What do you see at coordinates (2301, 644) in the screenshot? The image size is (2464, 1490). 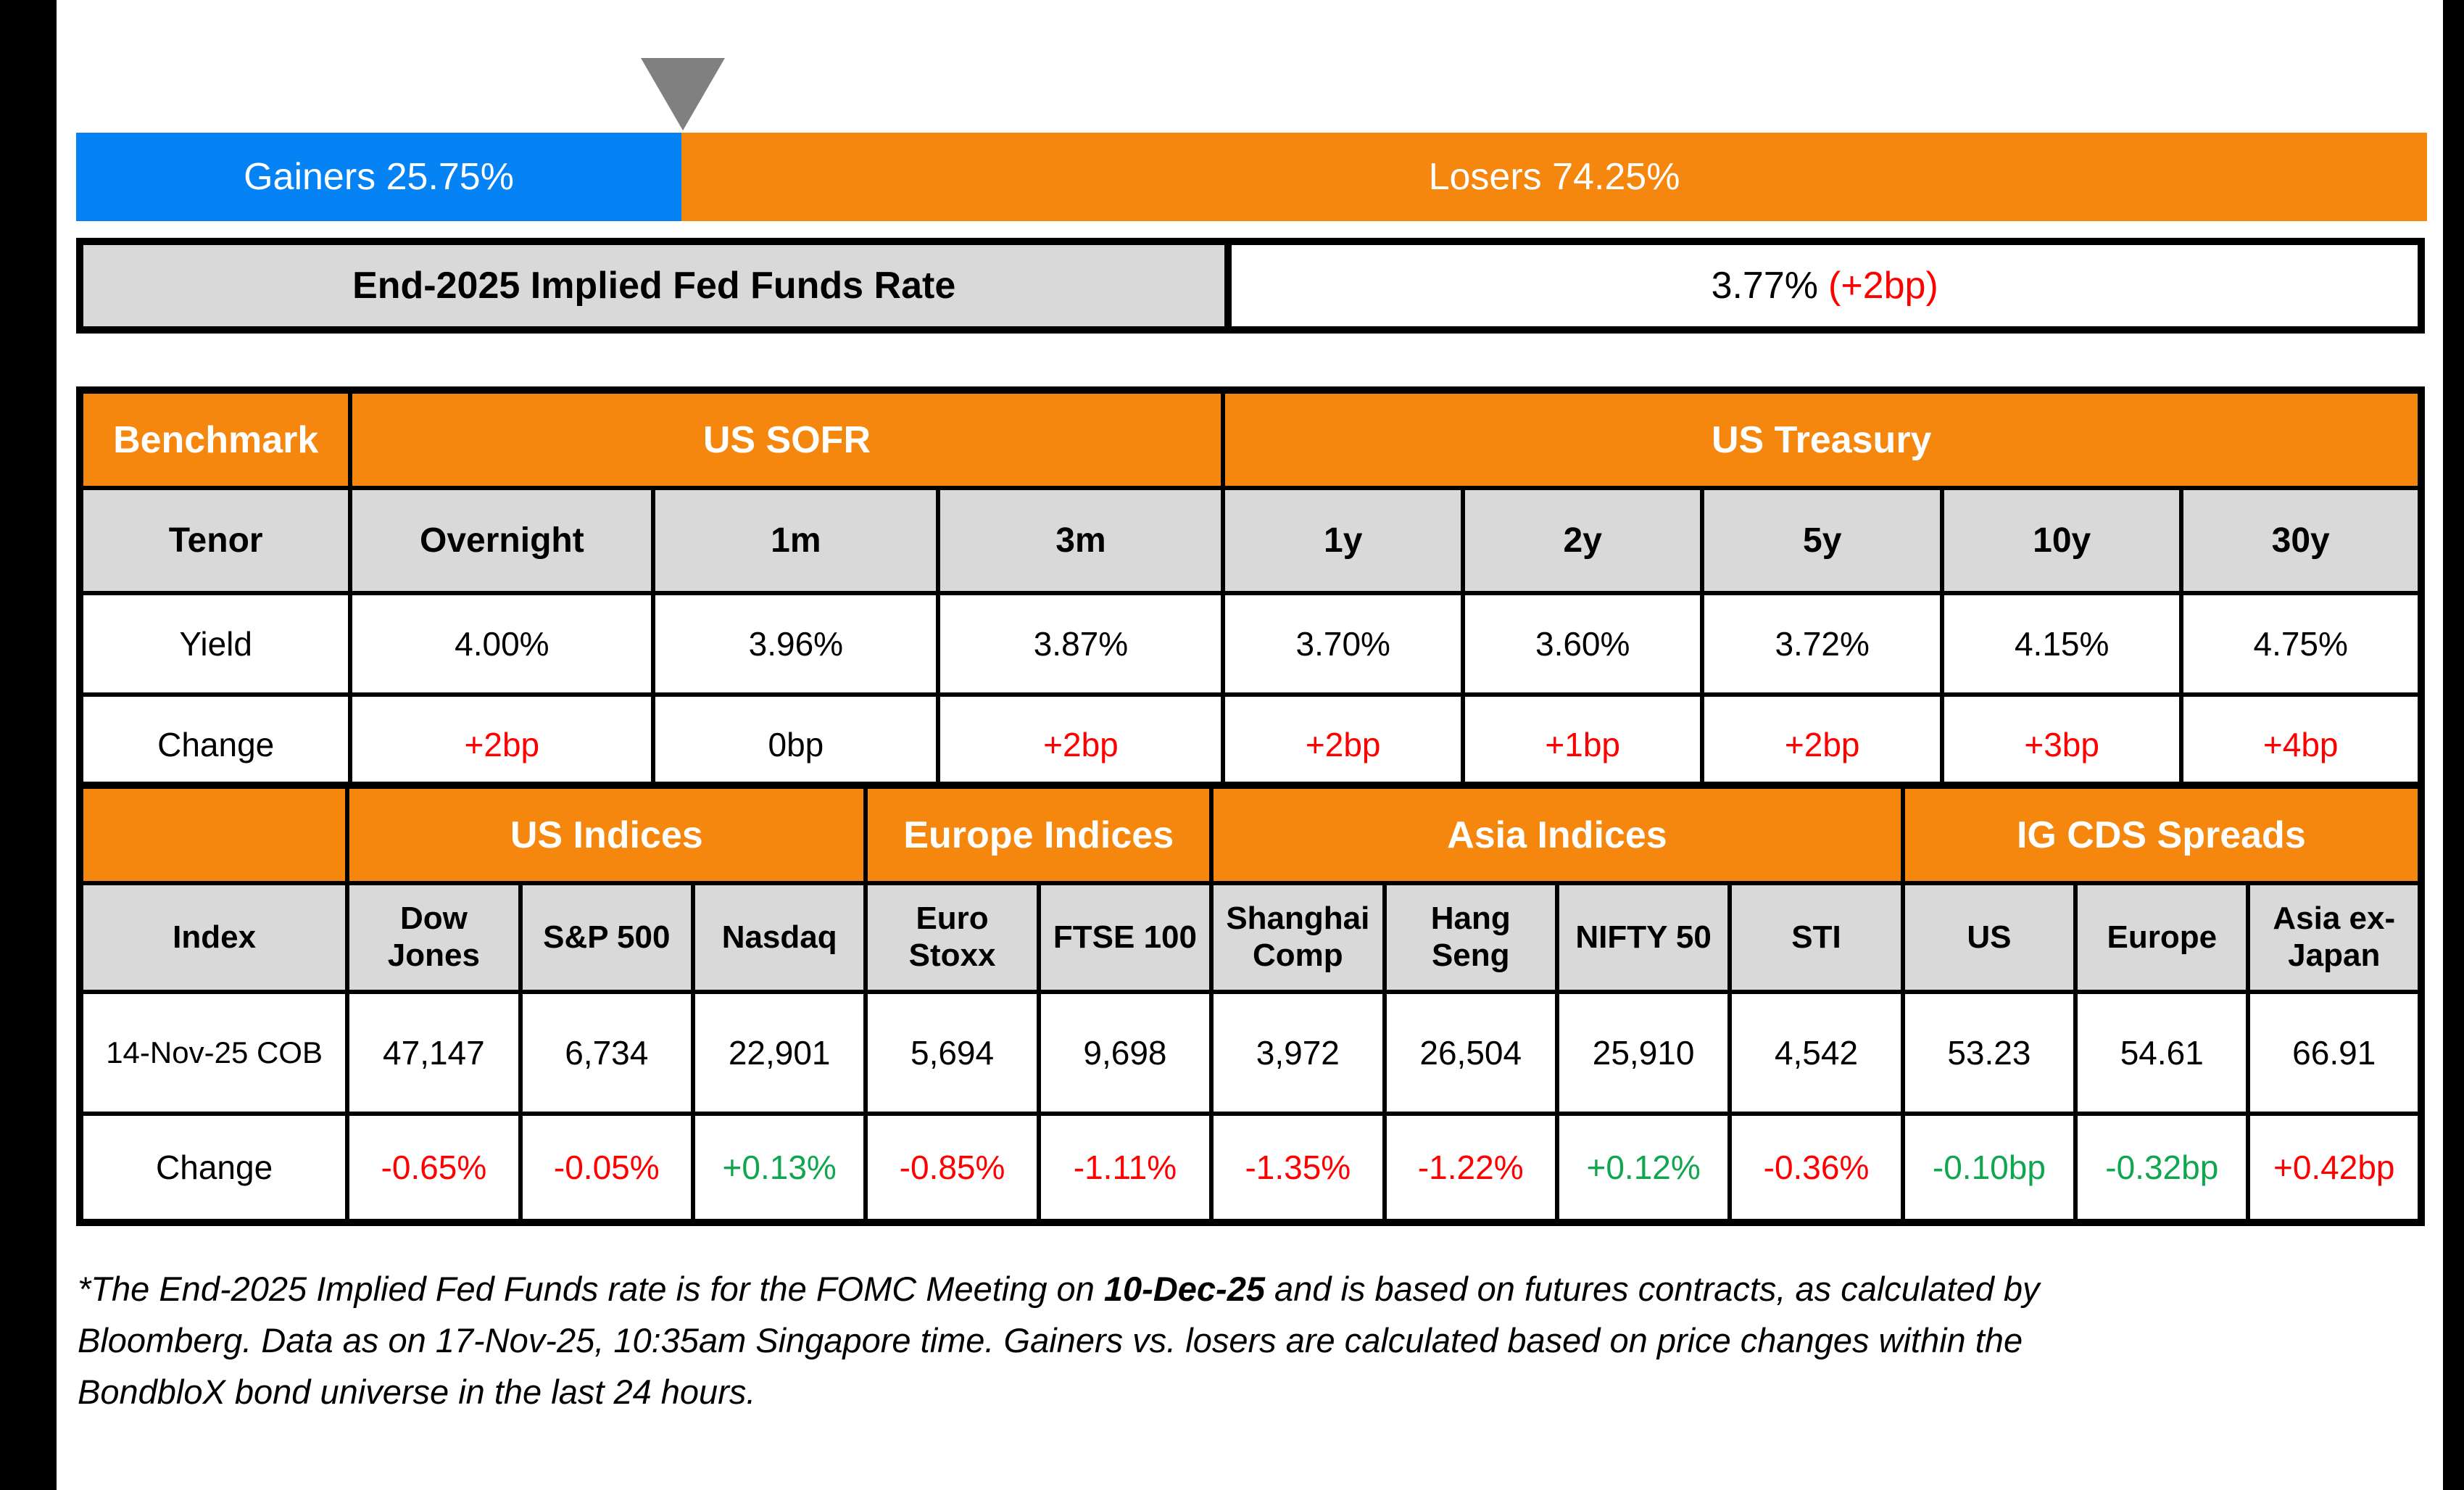 I see `yield-cell: 4.75%` at bounding box center [2301, 644].